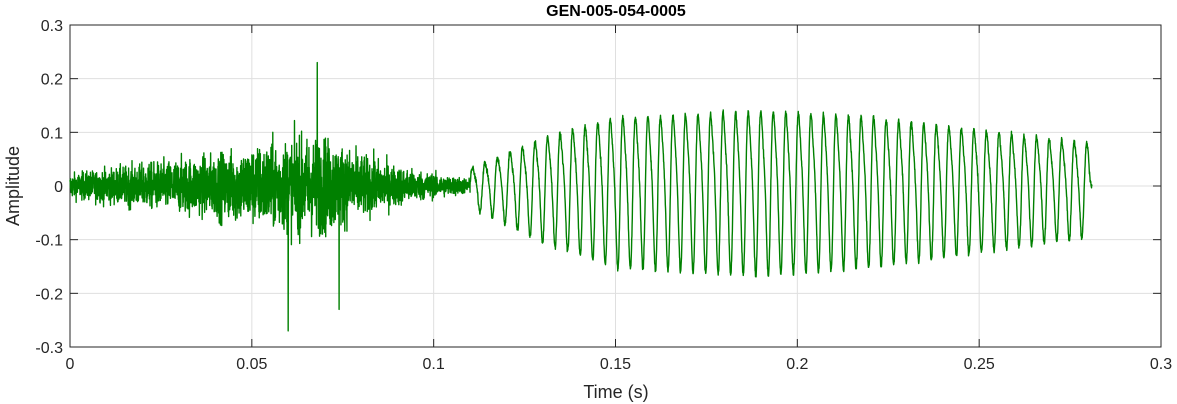  What do you see at coordinates (797, 364) in the screenshot?
I see `x-tick-label: 0.2` at bounding box center [797, 364].